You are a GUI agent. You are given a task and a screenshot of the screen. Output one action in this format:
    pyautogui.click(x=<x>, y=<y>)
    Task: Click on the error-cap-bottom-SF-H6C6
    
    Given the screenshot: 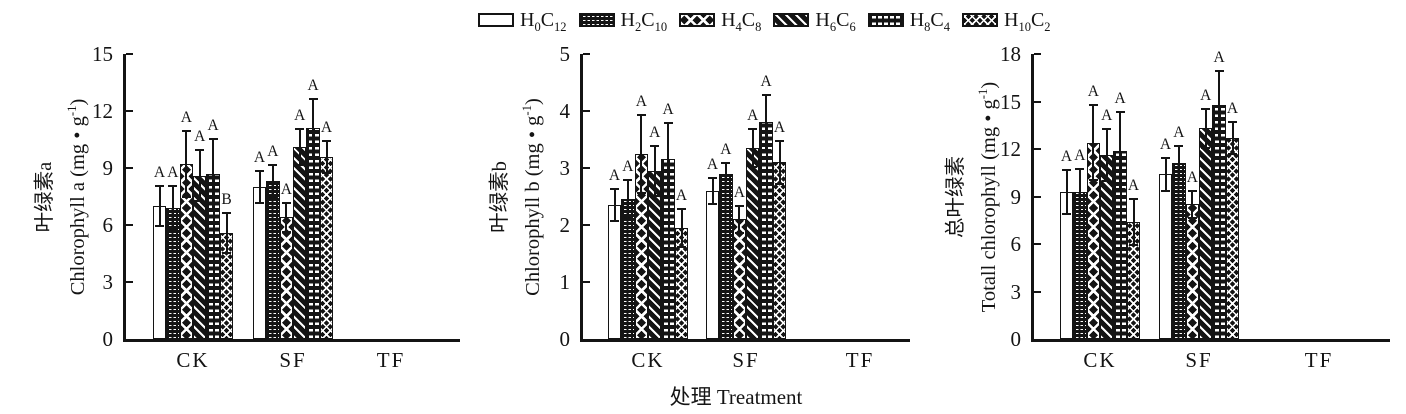 What is the action you would take?
    pyautogui.click(x=300, y=165)
    